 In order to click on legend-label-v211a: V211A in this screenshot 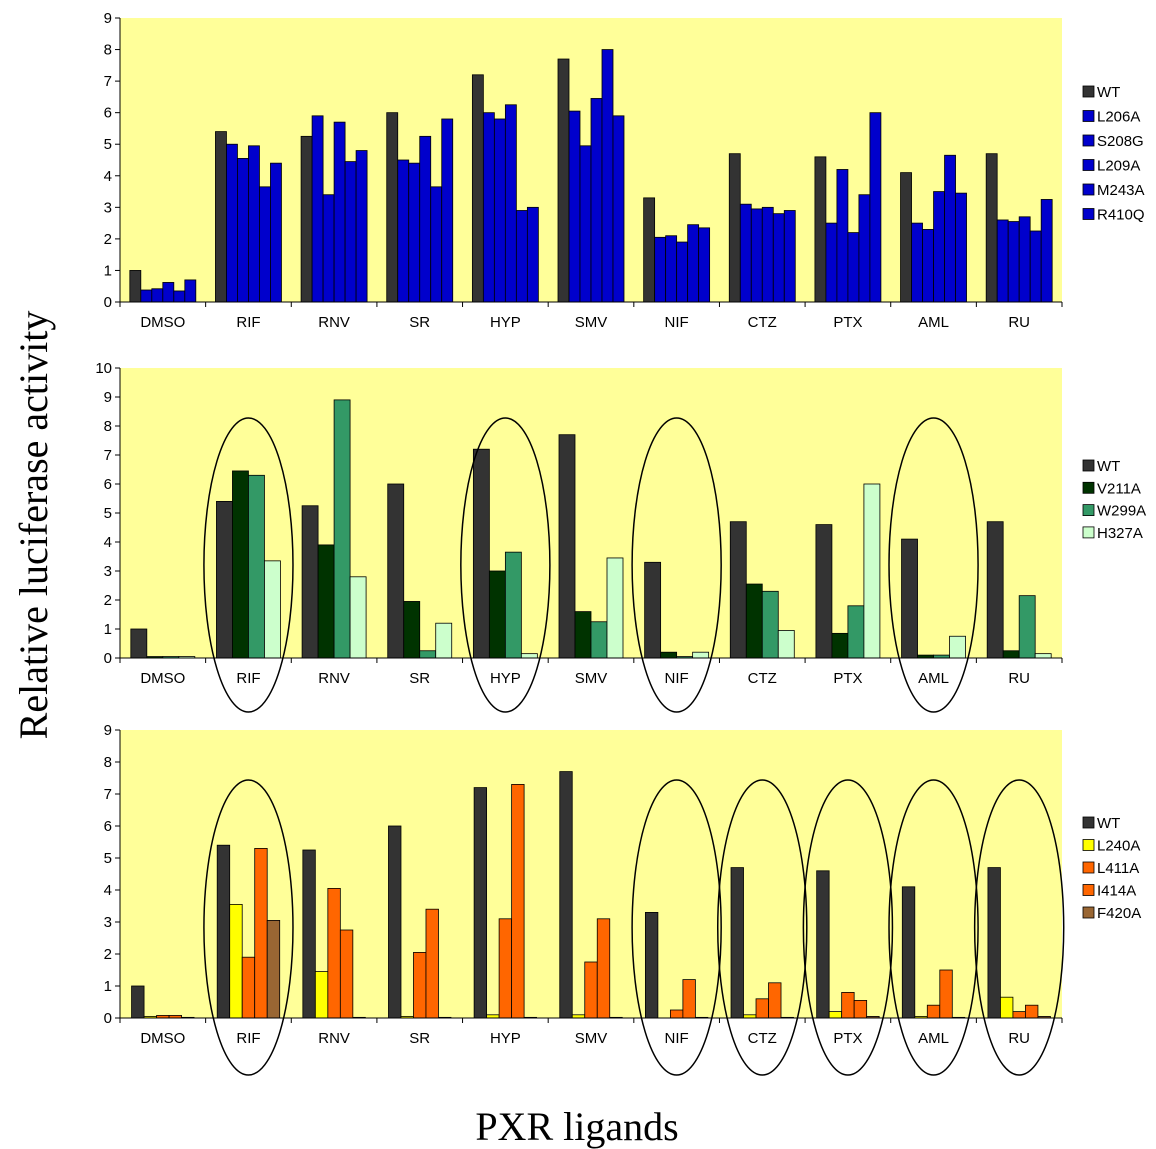, I will do `click(1119, 488)`.